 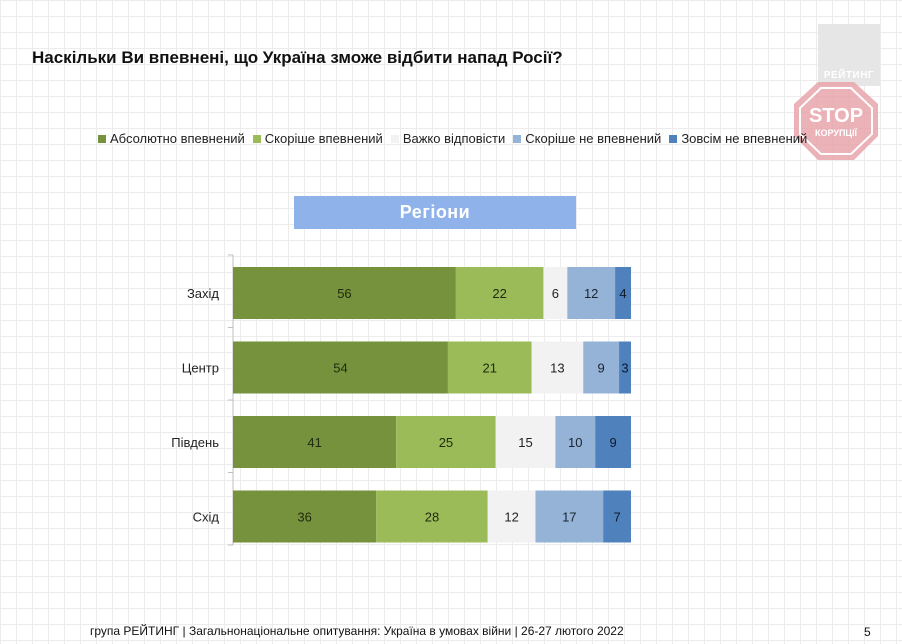 What do you see at coordinates (836, 133) in the screenshot?
I see `stamp-line2: КОРУПЦІЇ` at bounding box center [836, 133].